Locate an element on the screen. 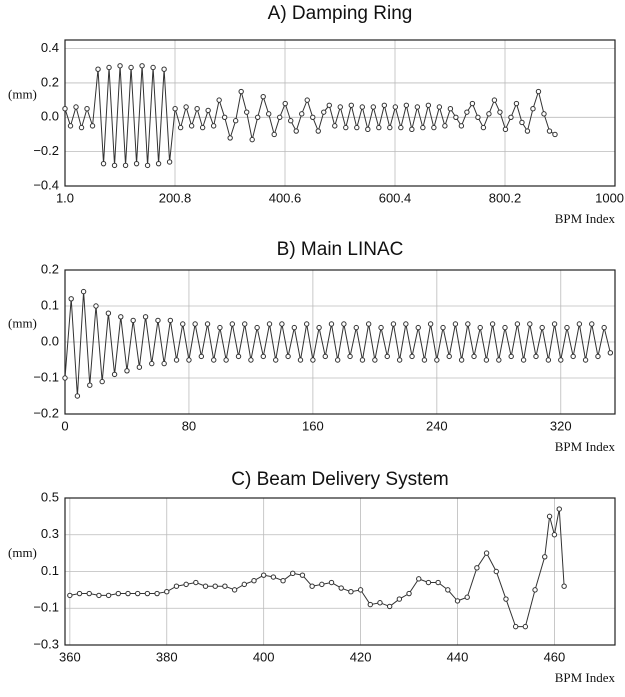  x-tick-label: 0 is located at coordinates (64, 425).